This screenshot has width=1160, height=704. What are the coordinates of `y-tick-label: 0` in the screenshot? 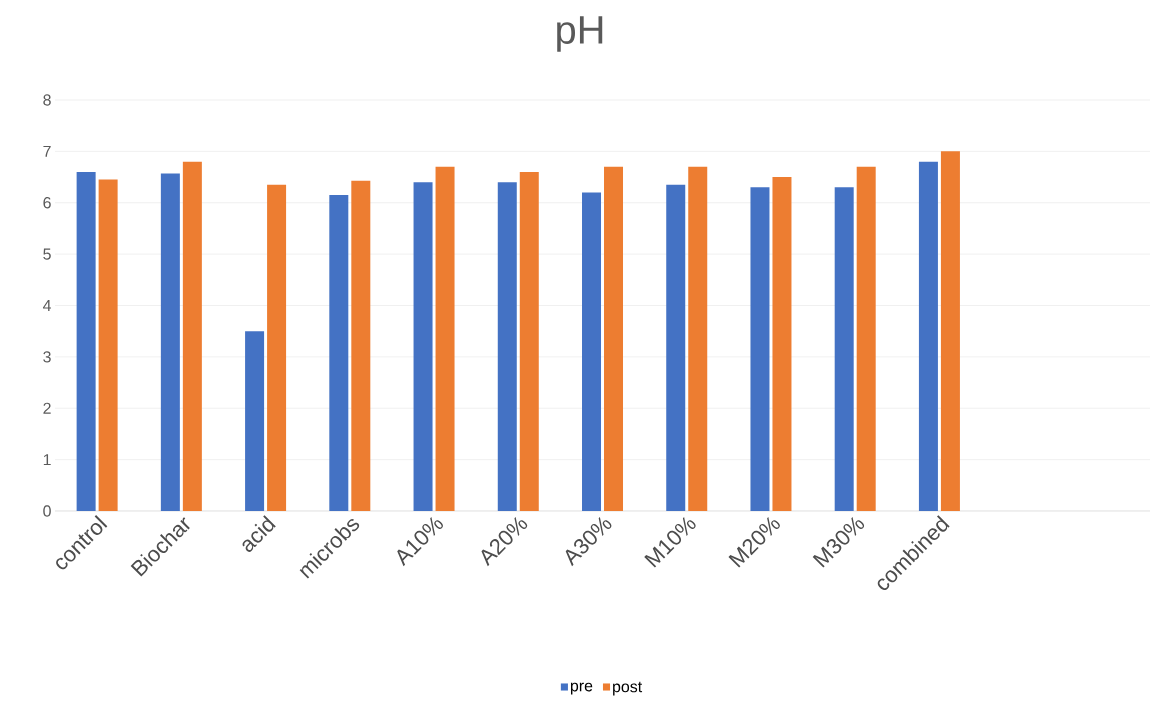 It's located at (47, 511).